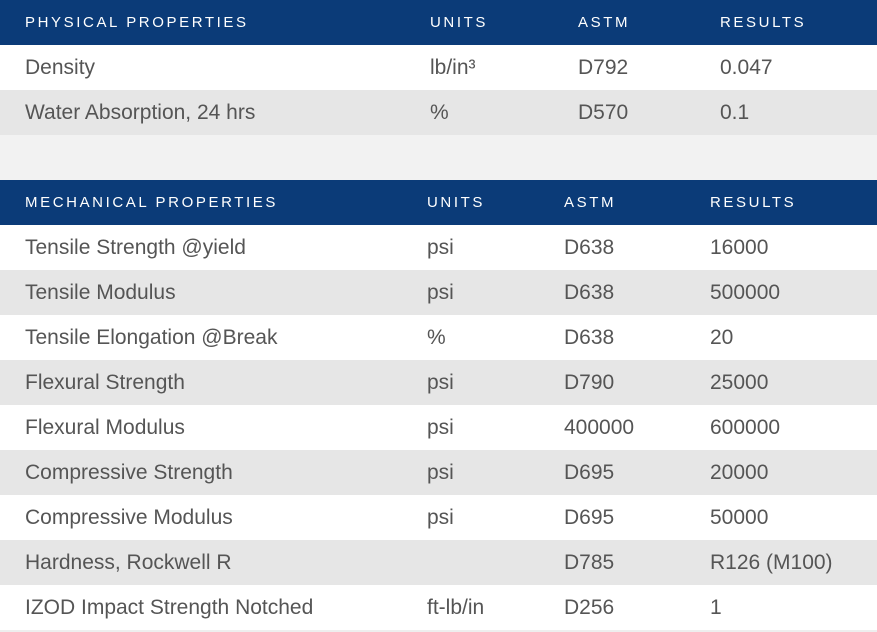 The height and width of the screenshot is (632, 877). What do you see at coordinates (456, 607) in the screenshot?
I see `property-units: ft-lb/in` at bounding box center [456, 607].